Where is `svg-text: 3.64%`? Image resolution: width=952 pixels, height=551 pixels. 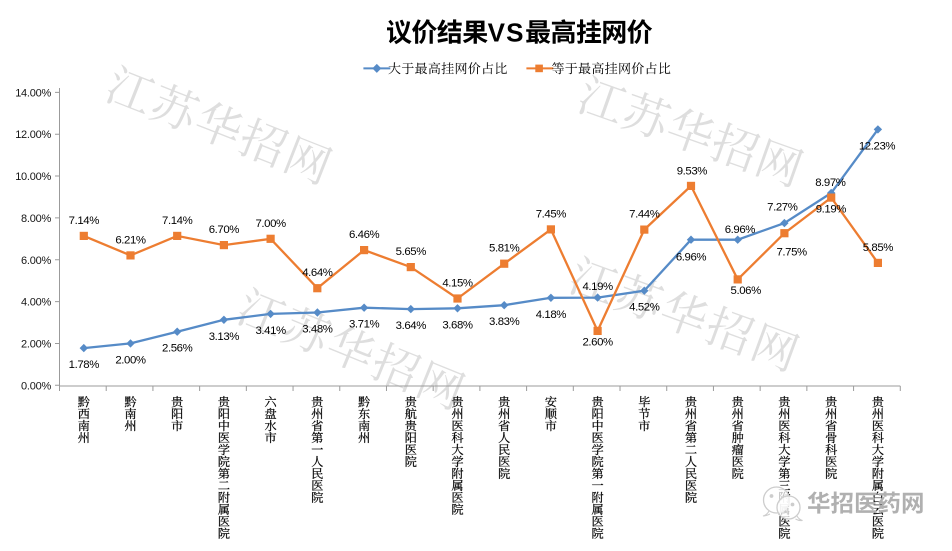
svg-text: 3.64% is located at coordinates (411, 326).